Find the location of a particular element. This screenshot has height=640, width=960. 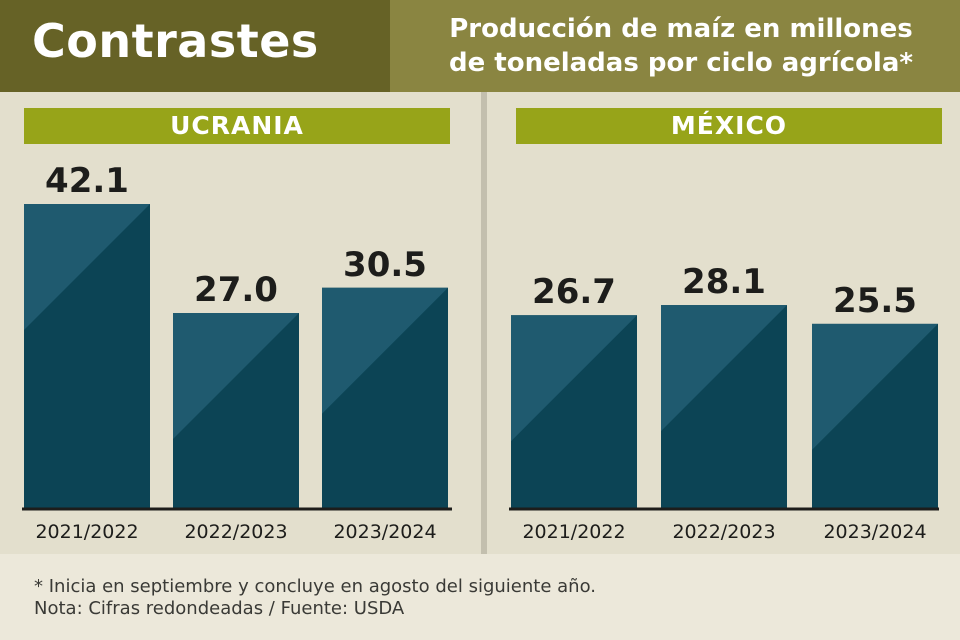

value-label: 30.5 is located at coordinates (385, 265).